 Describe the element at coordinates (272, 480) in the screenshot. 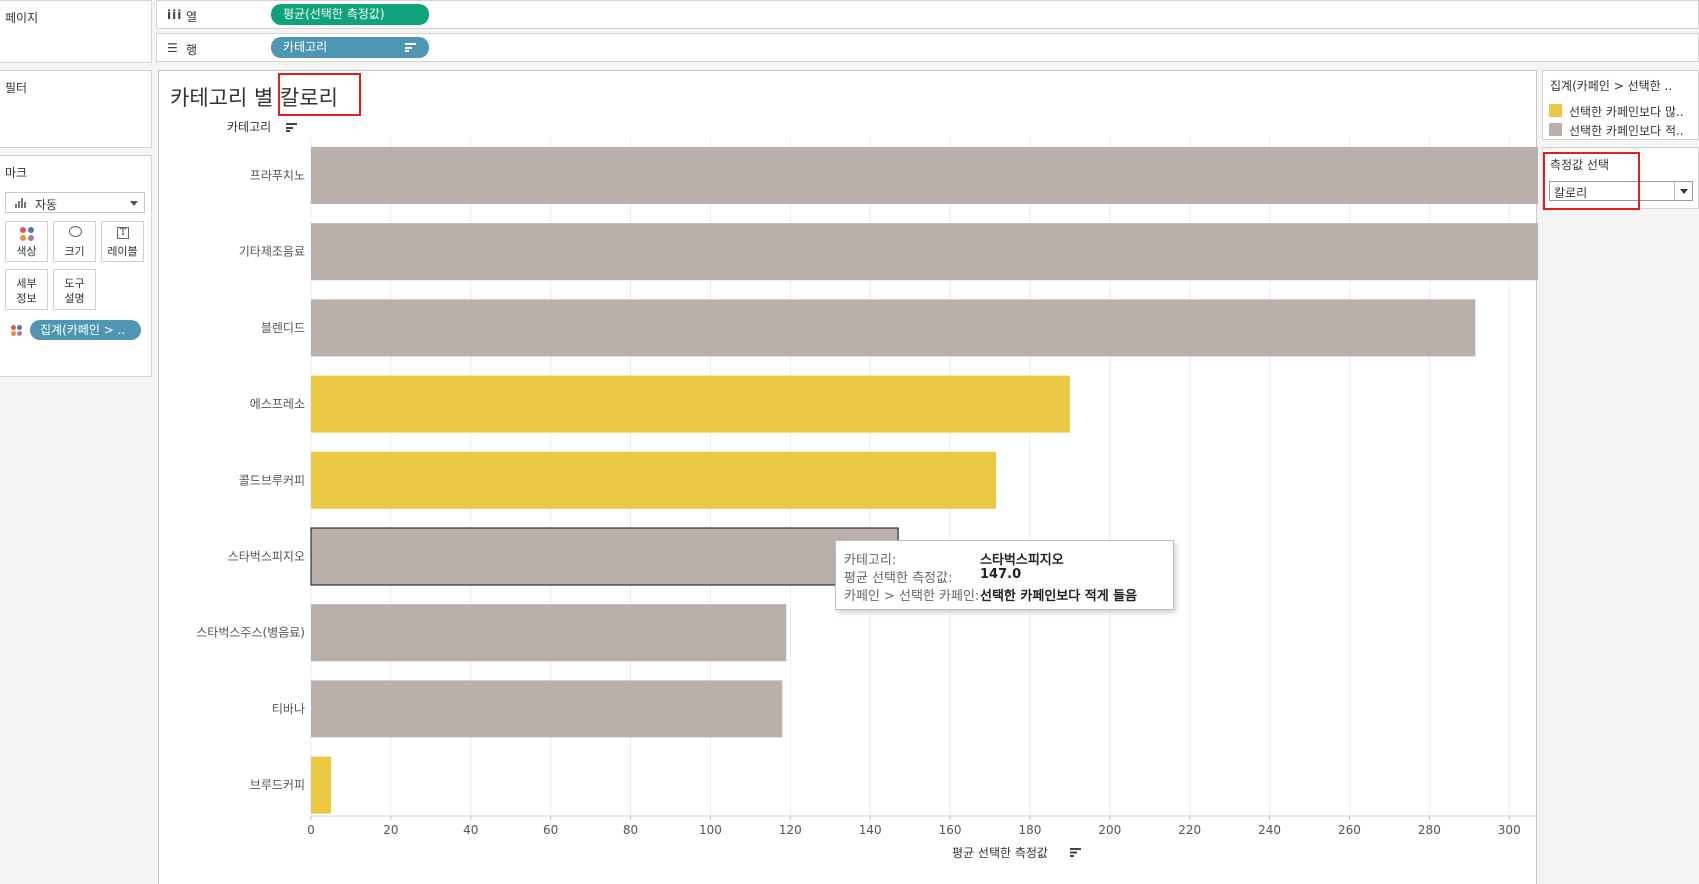

I see `category-label: 콜드브루커피` at that location.